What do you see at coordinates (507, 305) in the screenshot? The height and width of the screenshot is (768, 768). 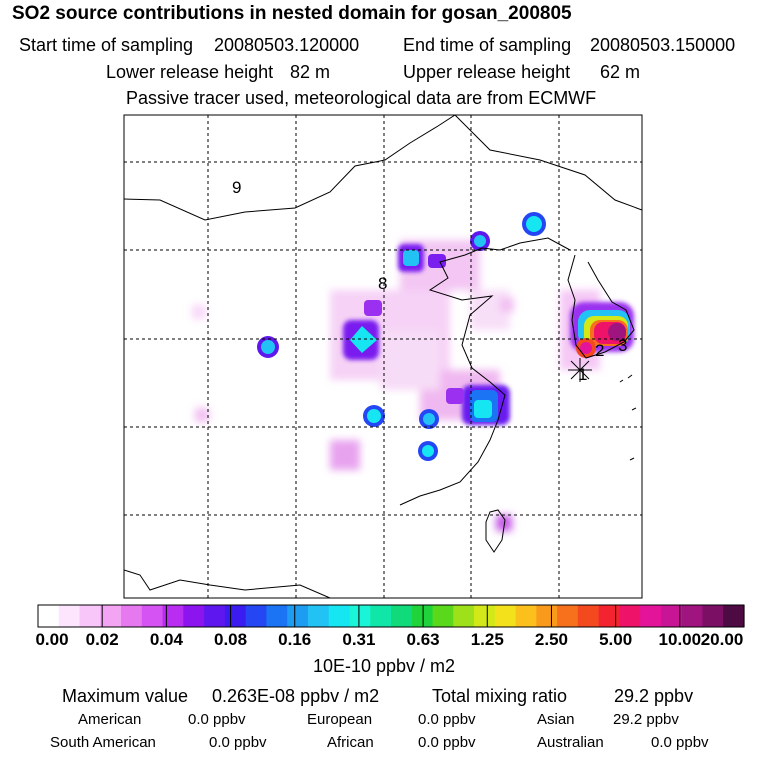 I see `plume-bohai` at bounding box center [507, 305].